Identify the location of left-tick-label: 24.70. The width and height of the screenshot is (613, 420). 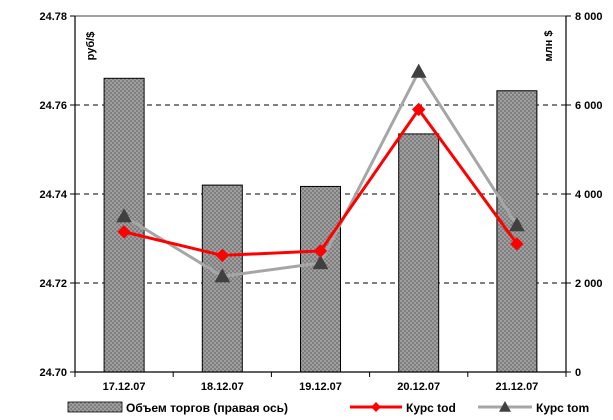
(53, 373).